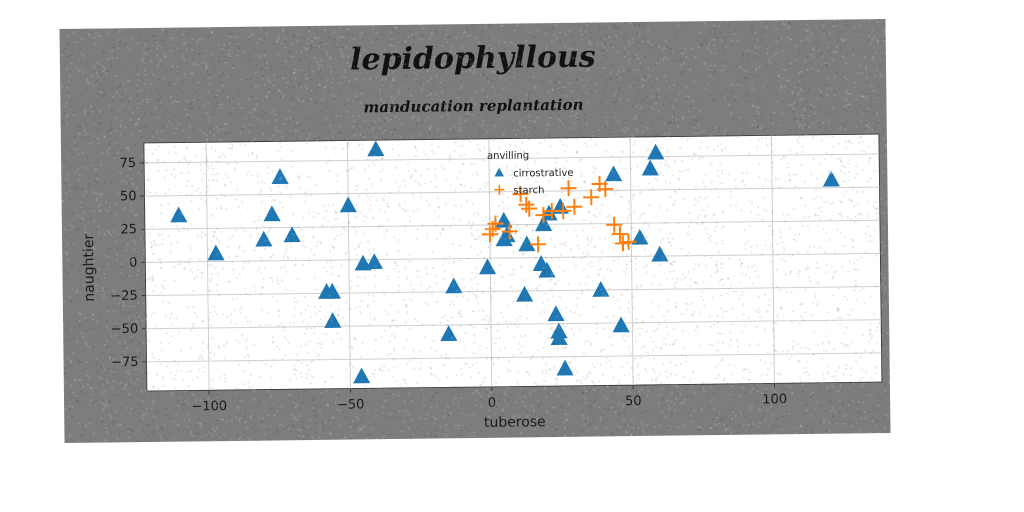  I want to click on x-tick-label: −100, so click(209, 406).